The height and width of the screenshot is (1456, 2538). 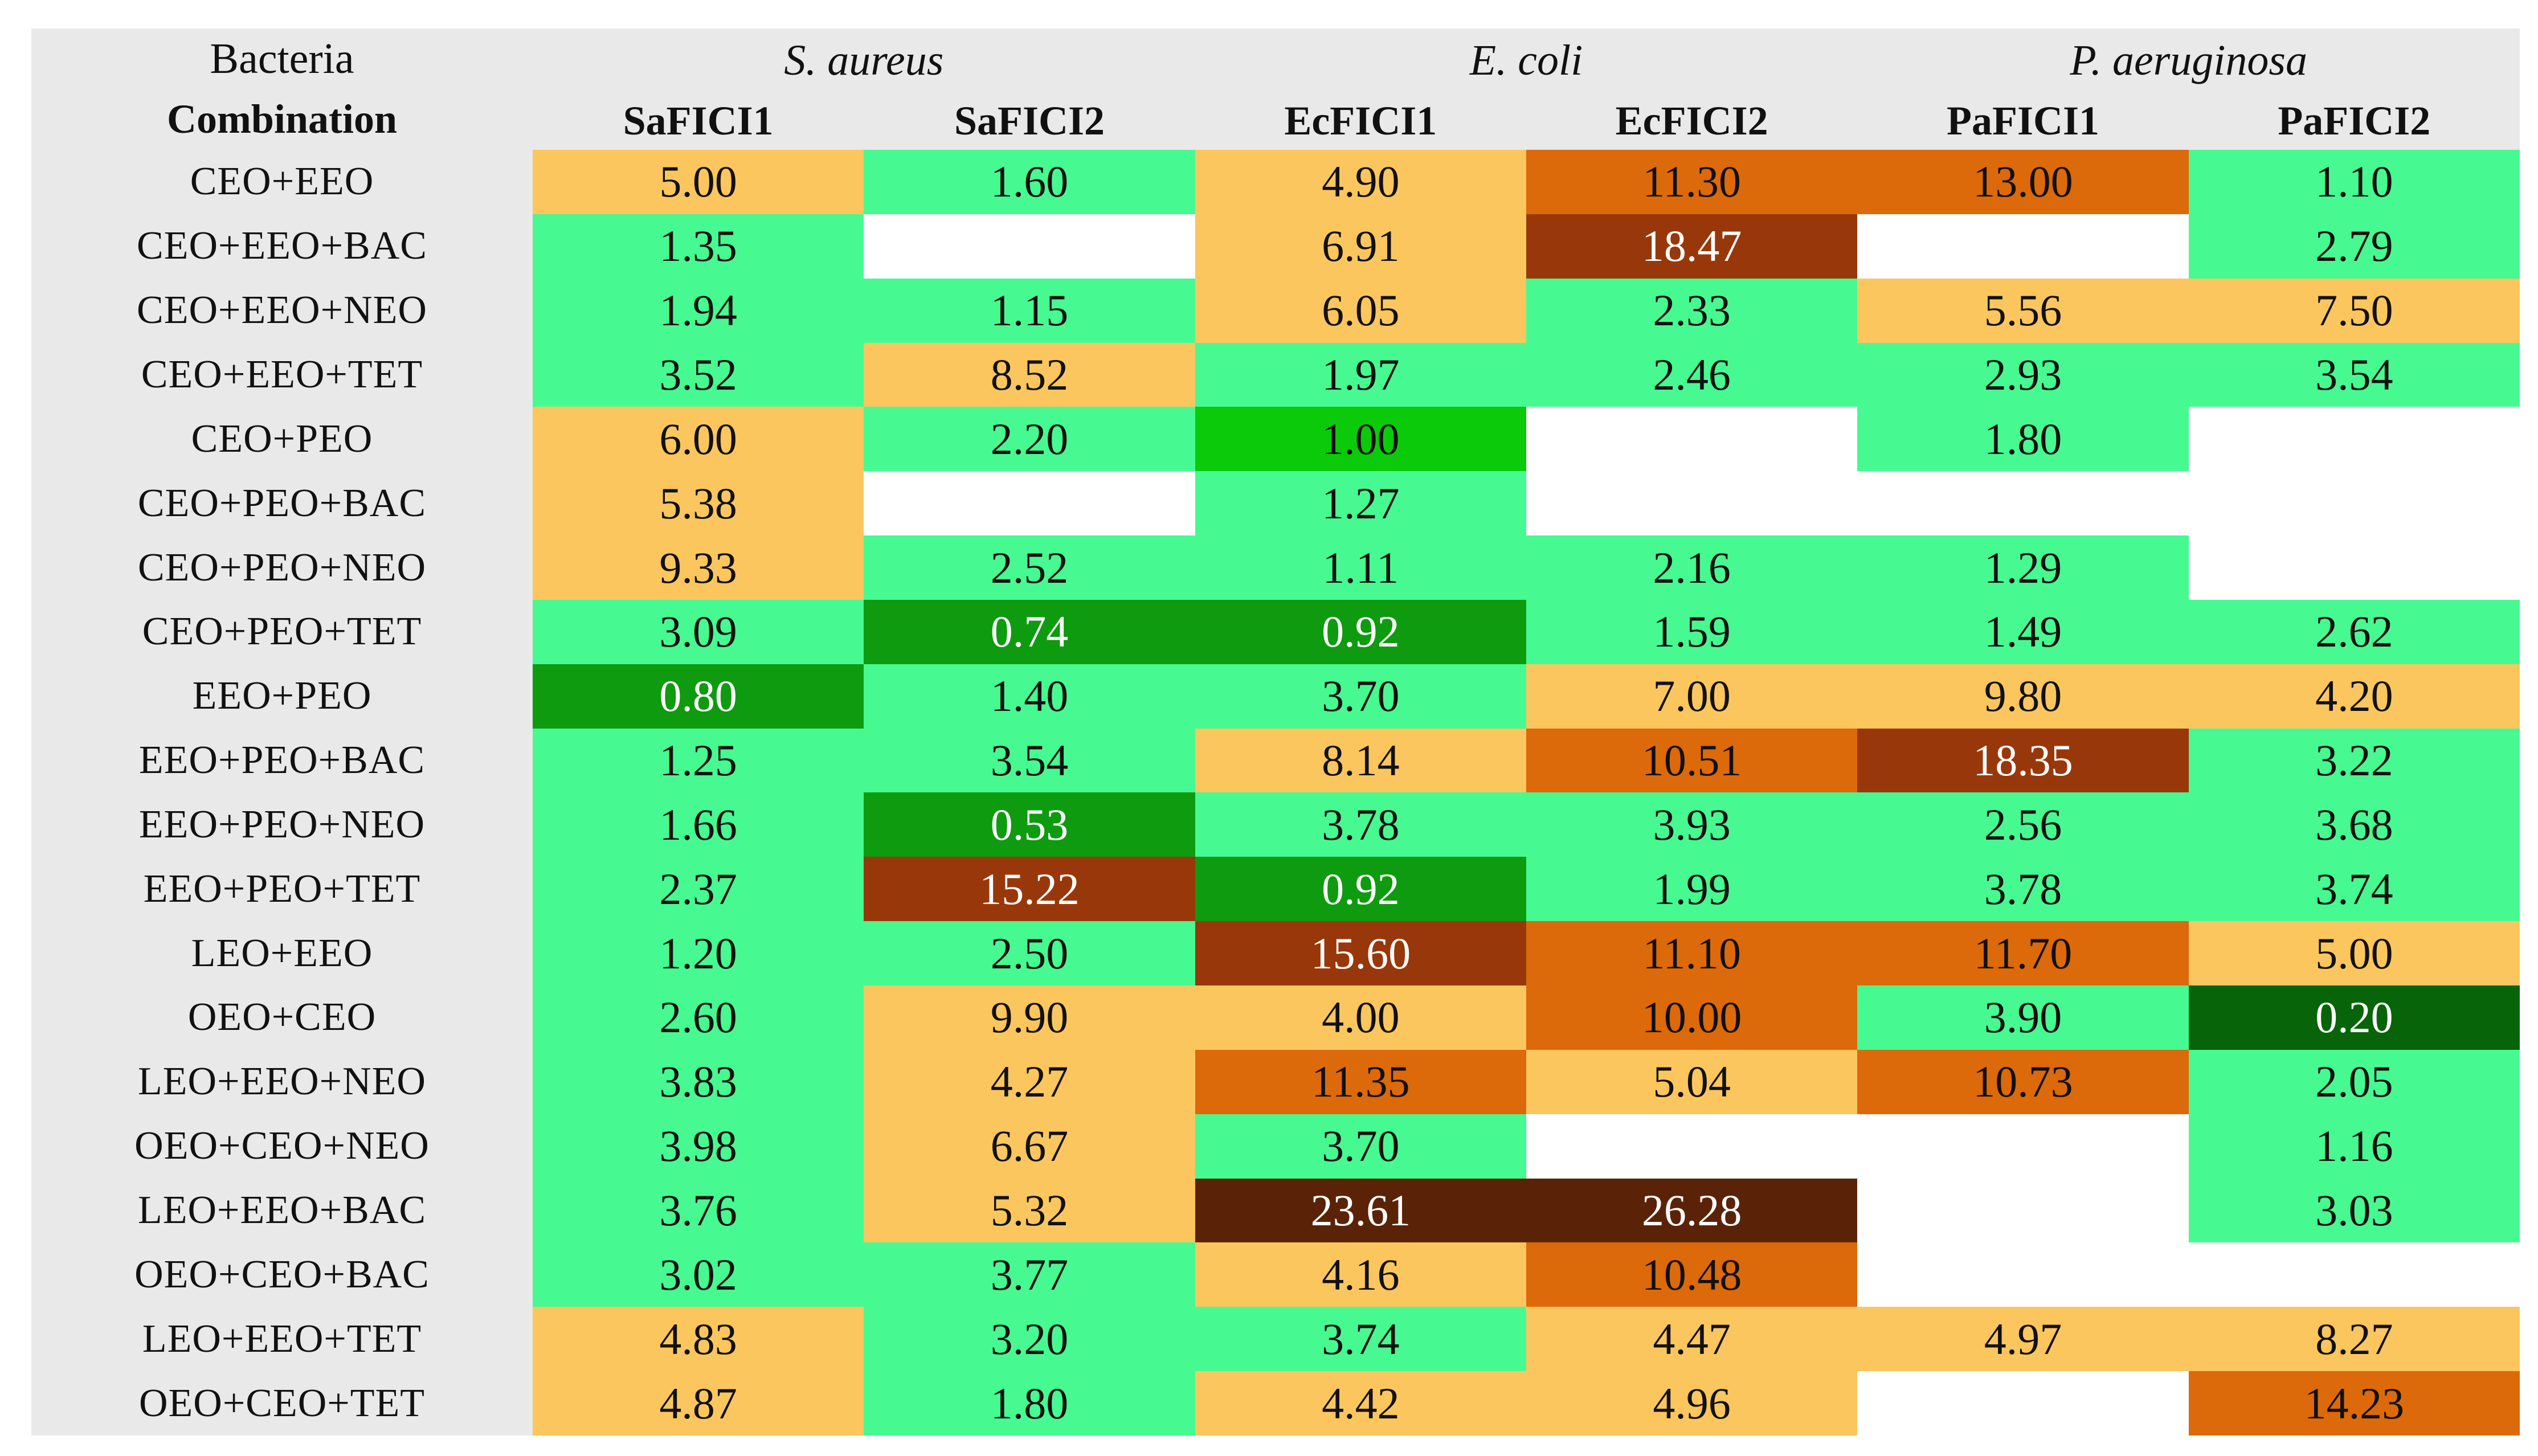 I want to click on value-cell: 5.00, so click(x=2354, y=953).